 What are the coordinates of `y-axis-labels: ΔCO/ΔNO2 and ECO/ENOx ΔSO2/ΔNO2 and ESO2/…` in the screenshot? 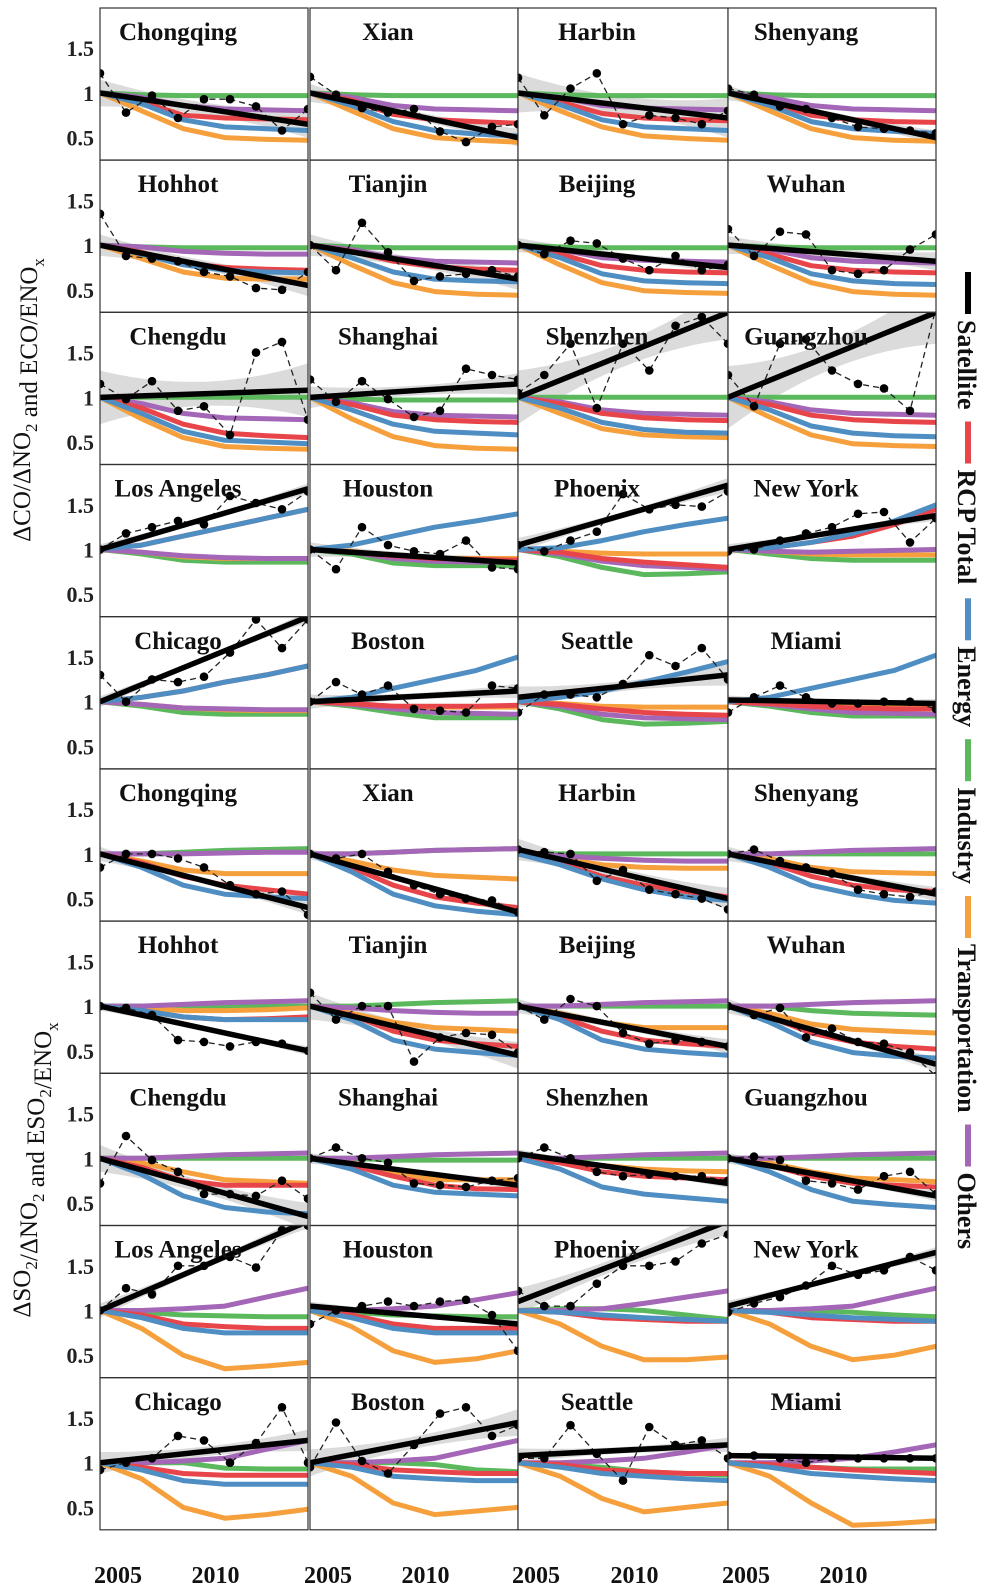 It's located at (35, 788).